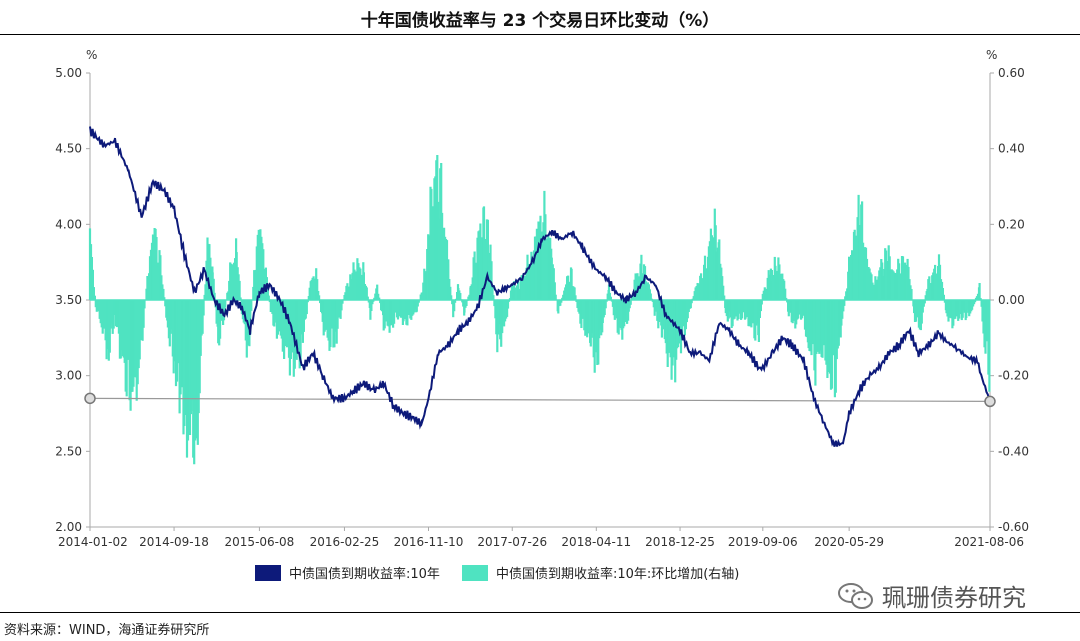 The width and height of the screenshot is (1080, 641). I want to click on reference-line, so click(540, 399).